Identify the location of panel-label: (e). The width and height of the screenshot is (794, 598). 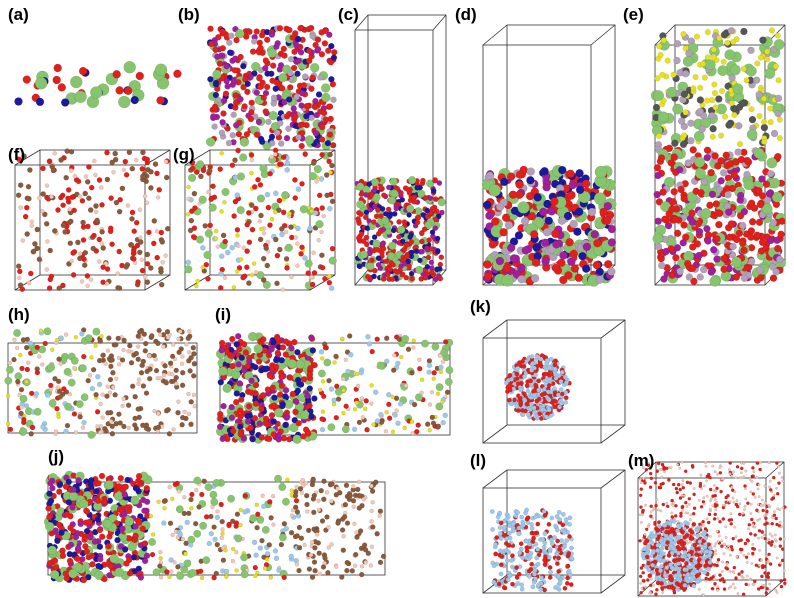
(633, 14).